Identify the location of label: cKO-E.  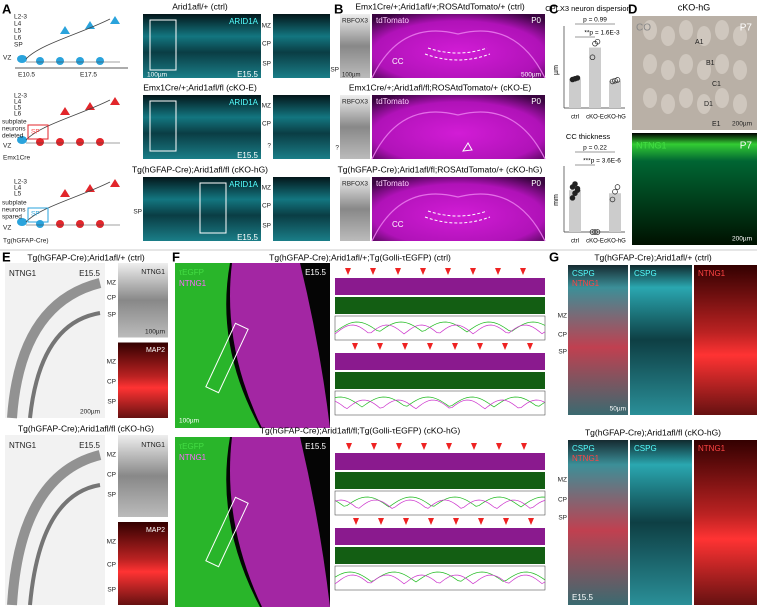
(595, 118).